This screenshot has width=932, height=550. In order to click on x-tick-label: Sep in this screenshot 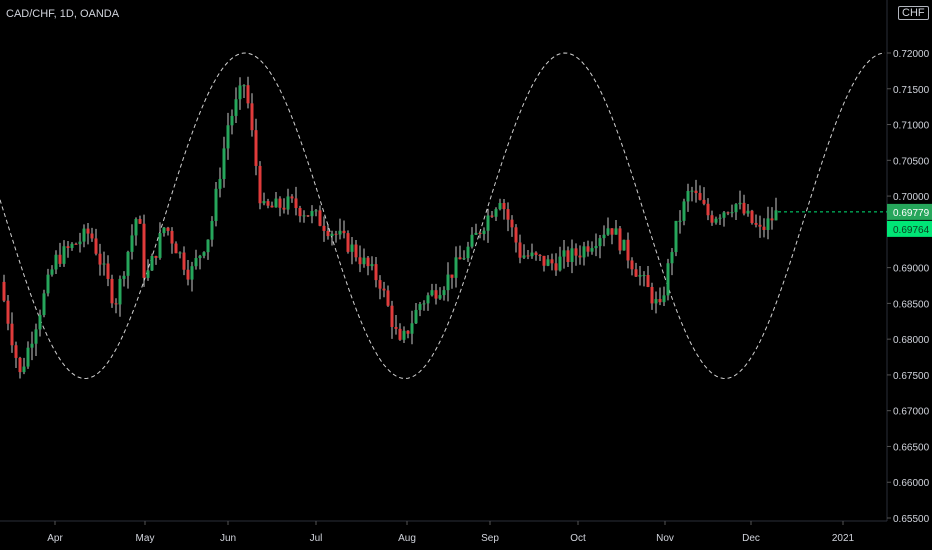, I will do `click(490, 538)`.